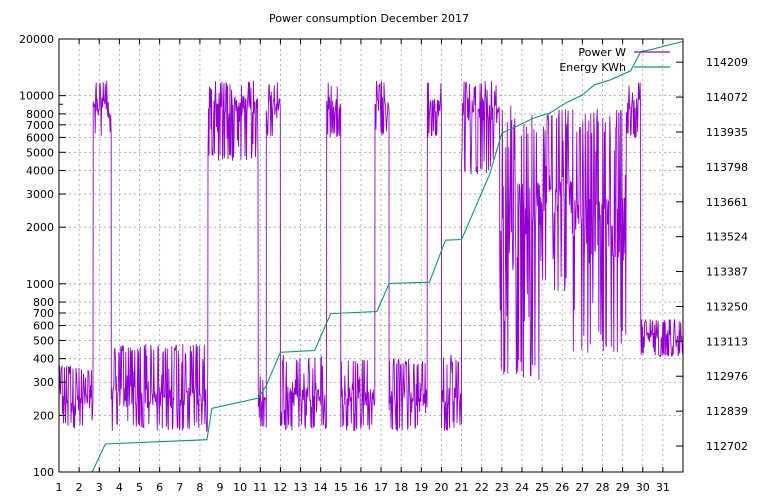 The width and height of the screenshot is (768, 500). I want to click on y-right-tick-label: 112976, so click(727, 376).